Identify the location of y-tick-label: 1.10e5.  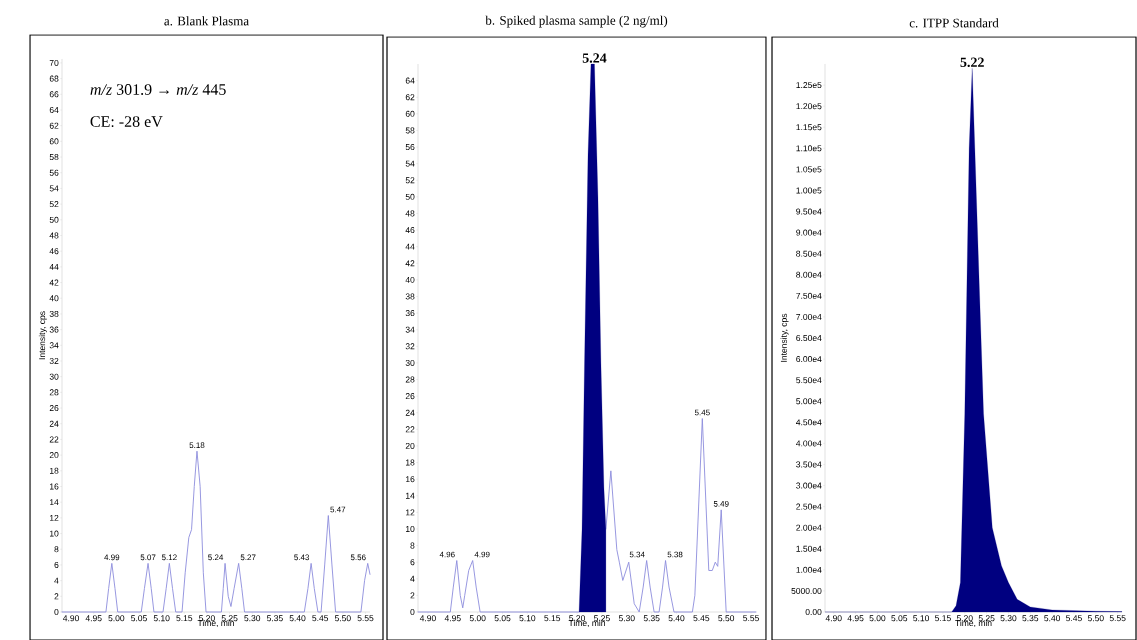
(809, 148).